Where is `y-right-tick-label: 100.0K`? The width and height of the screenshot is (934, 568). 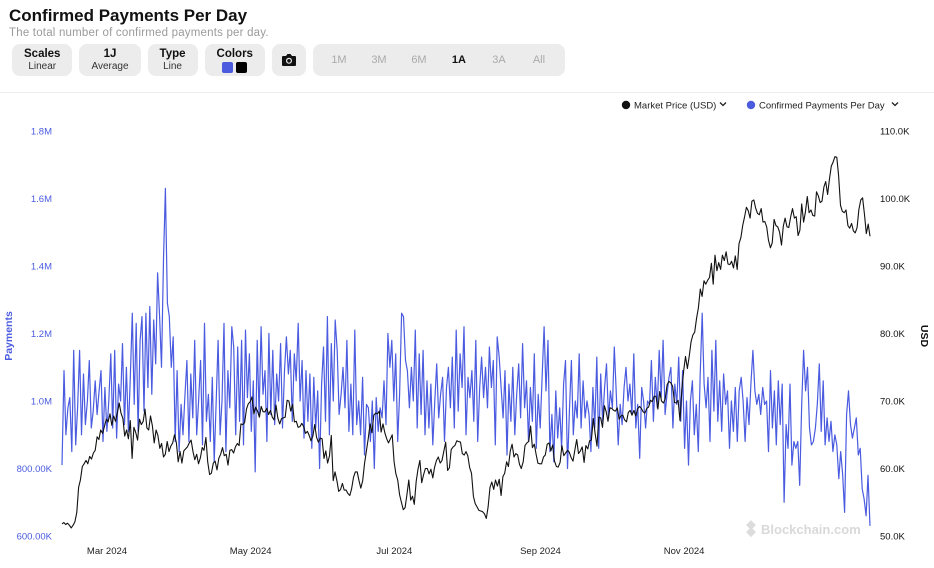
y-right-tick-label: 100.0K is located at coordinates (895, 199).